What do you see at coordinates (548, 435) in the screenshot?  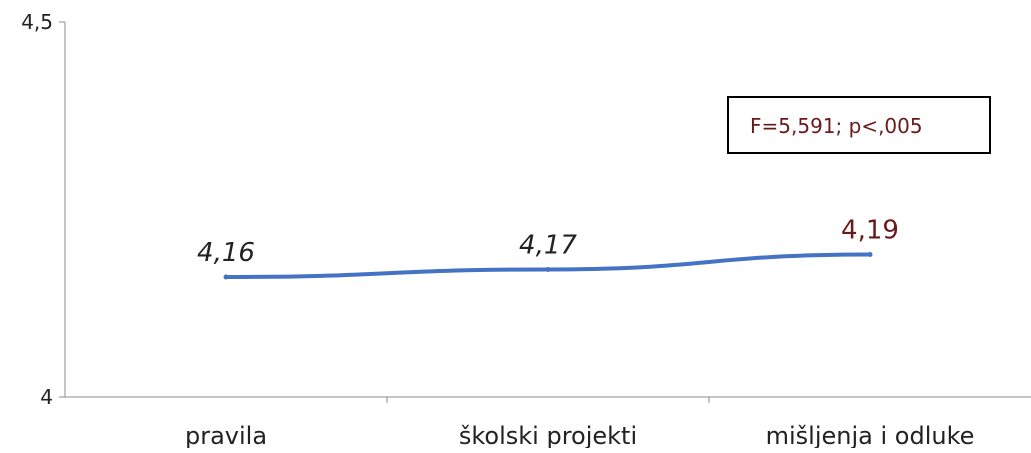 I see `x-tick-label: školski projekti` at bounding box center [548, 435].